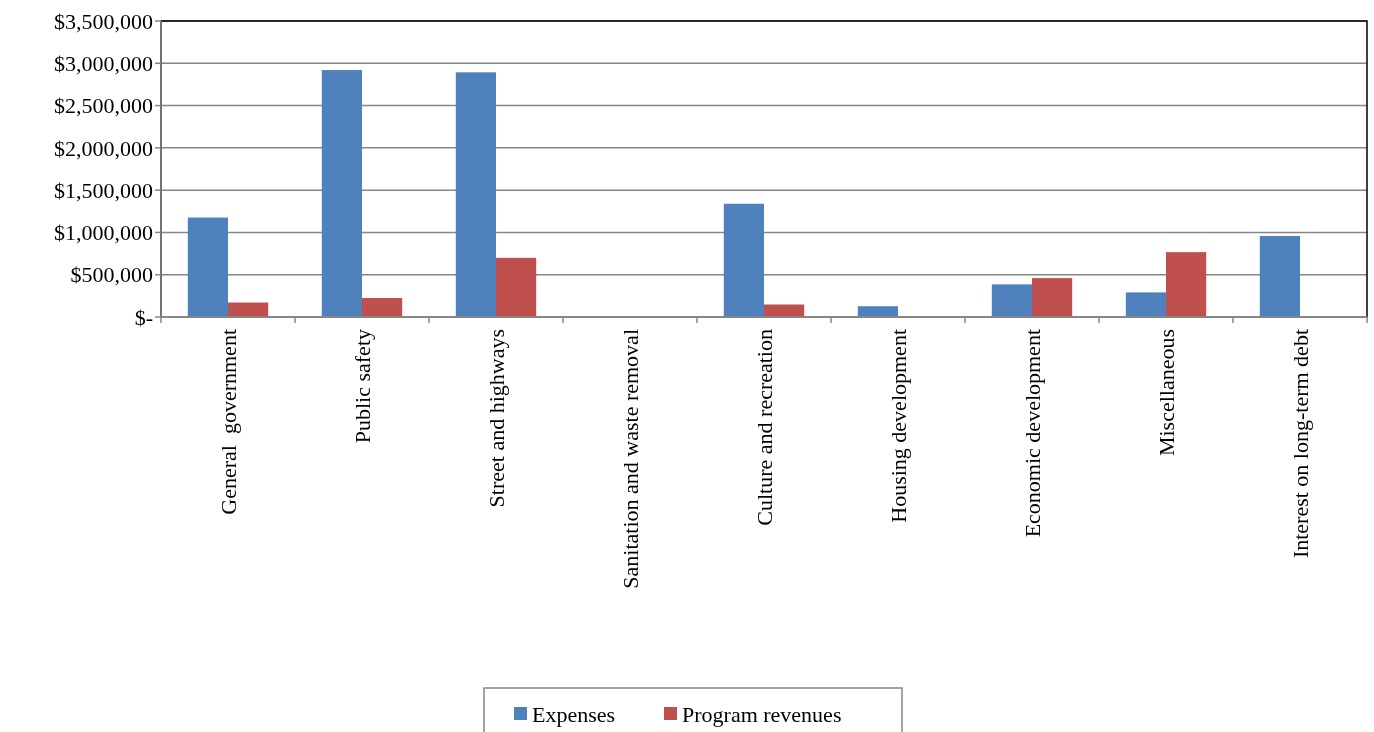 Image resolution: width=1374 pixels, height=732 pixels. What do you see at coordinates (103, 233) in the screenshot?
I see `y-tick-label: $1,000,000` at bounding box center [103, 233].